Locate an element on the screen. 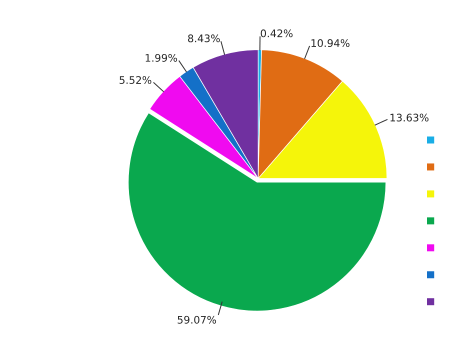 This screenshot has height=350, width=449. data-label: 0.42% is located at coordinates (276, 33).